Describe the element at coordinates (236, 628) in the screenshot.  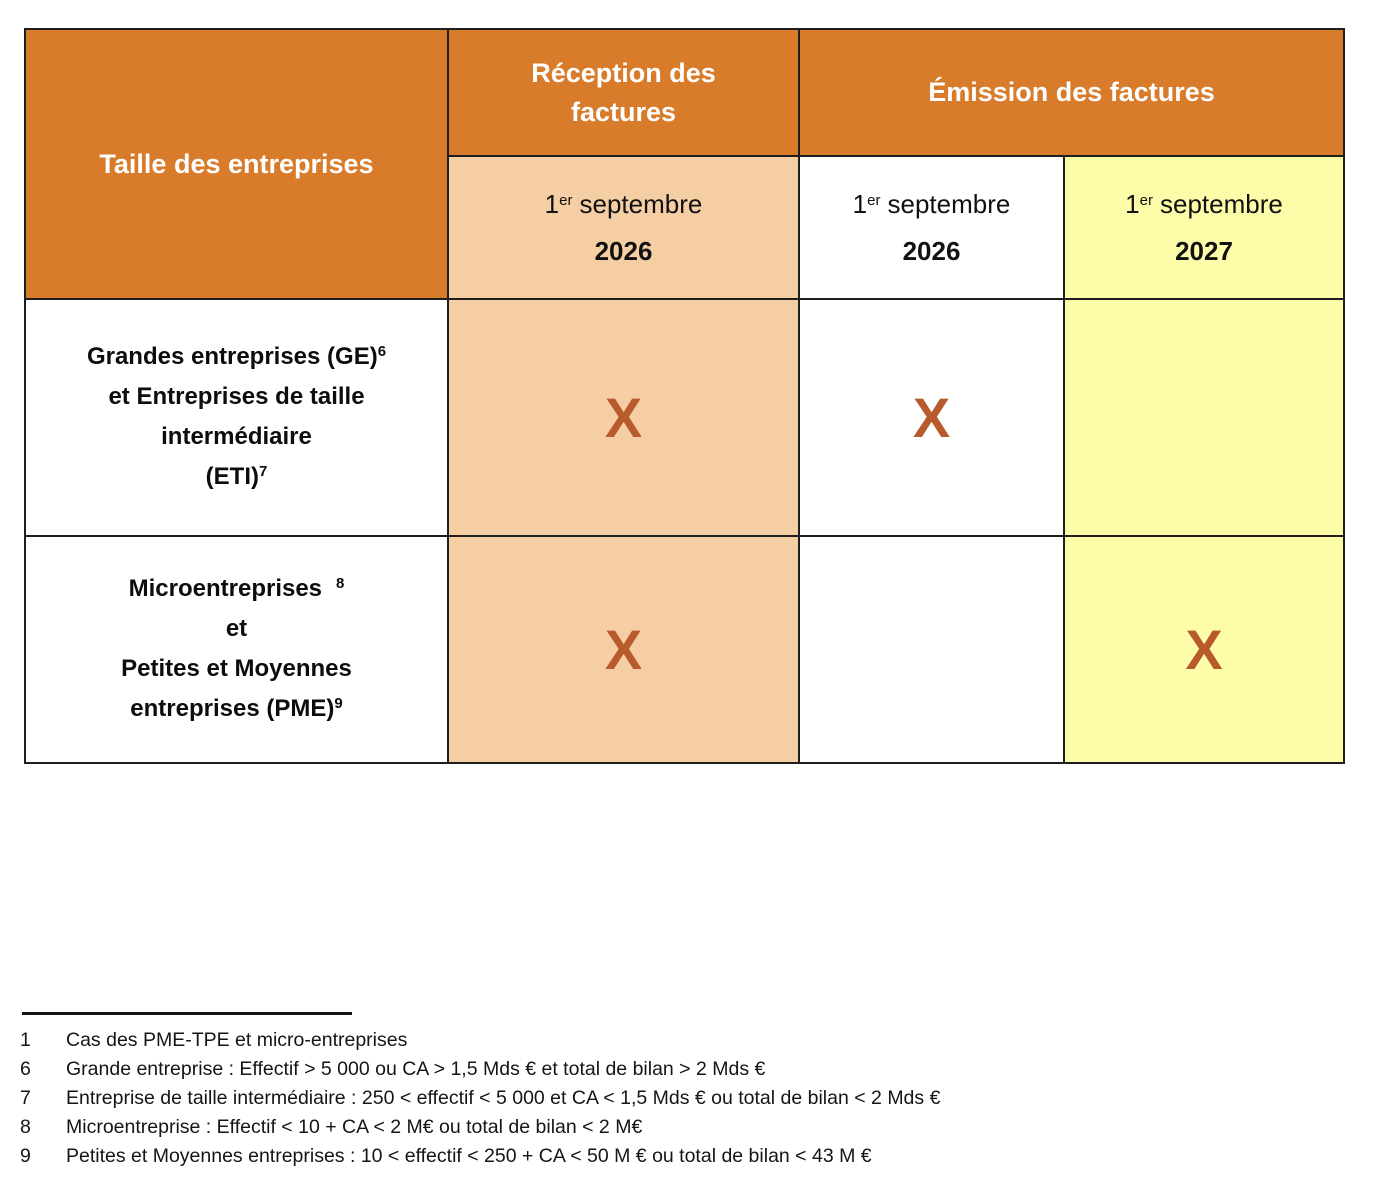
I see `label-line: et` at that location.